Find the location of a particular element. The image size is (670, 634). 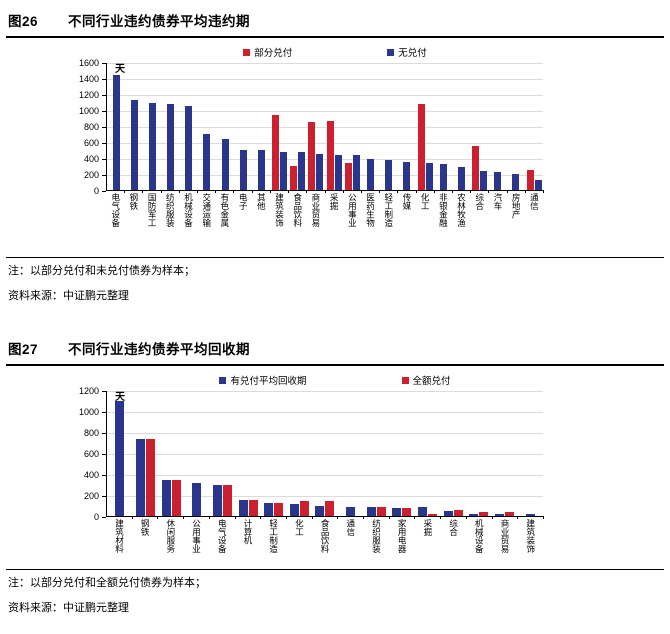

x-axis-label: 钢铁 is located at coordinates (145, 527).